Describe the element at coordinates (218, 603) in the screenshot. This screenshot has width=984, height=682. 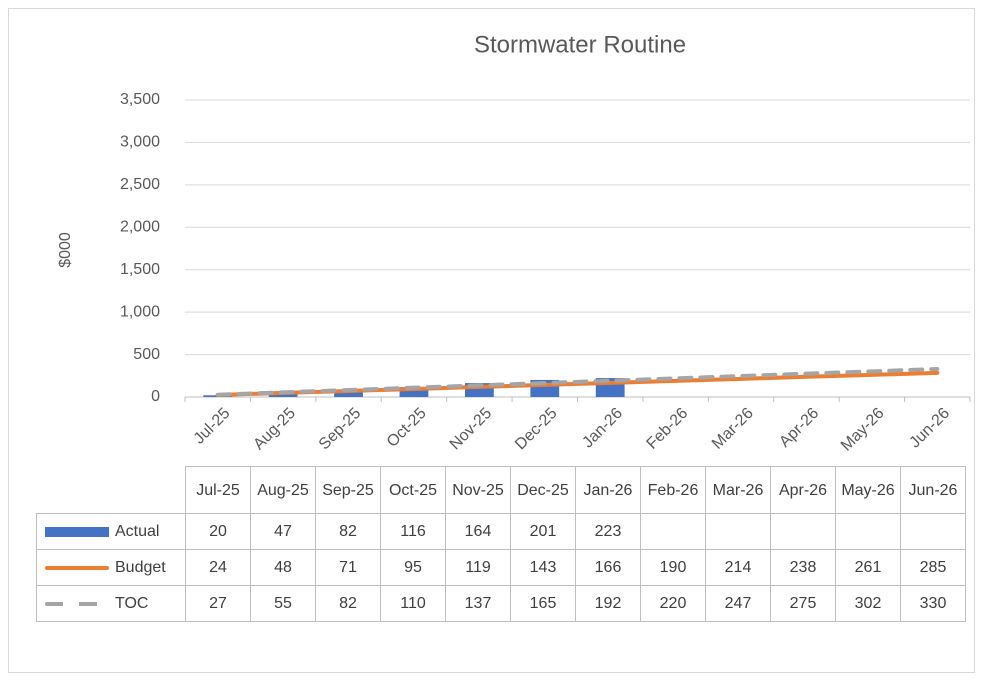
I see `table-value: 27` at that location.